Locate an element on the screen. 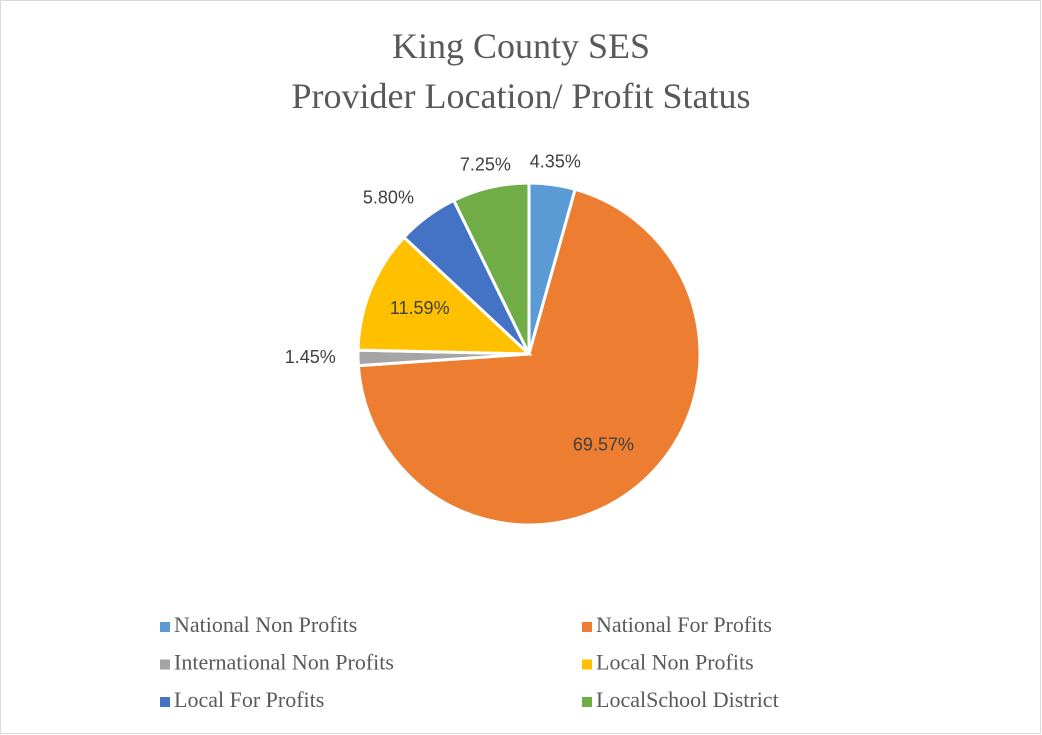 The width and height of the screenshot is (1042, 735). legend-label: National Non Profits is located at coordinates (265, 624).